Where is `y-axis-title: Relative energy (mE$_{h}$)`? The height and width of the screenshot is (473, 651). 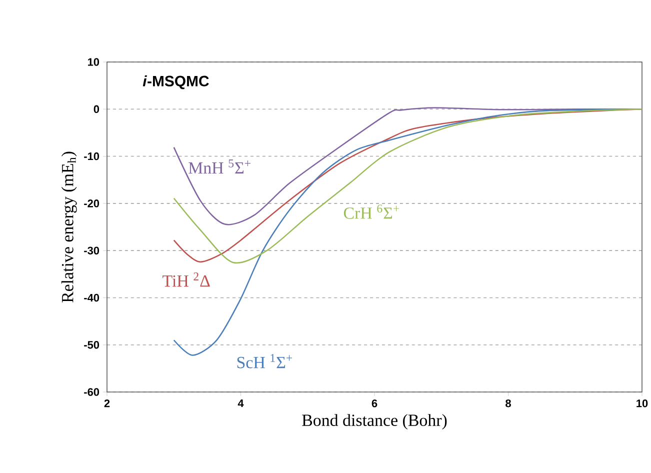
y-axis-title: Relative energy (mE$_{h}$) is located at coordinates (69, 227).